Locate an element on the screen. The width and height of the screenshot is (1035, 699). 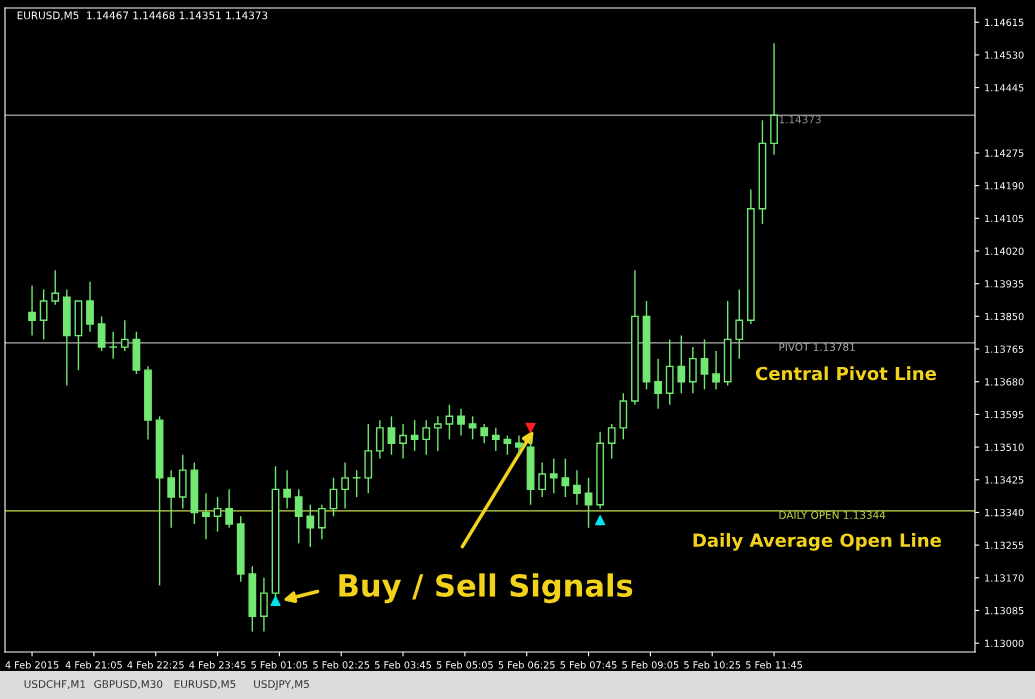
y-tick-label: 1.13680 is located at coordinates (1004, 382).